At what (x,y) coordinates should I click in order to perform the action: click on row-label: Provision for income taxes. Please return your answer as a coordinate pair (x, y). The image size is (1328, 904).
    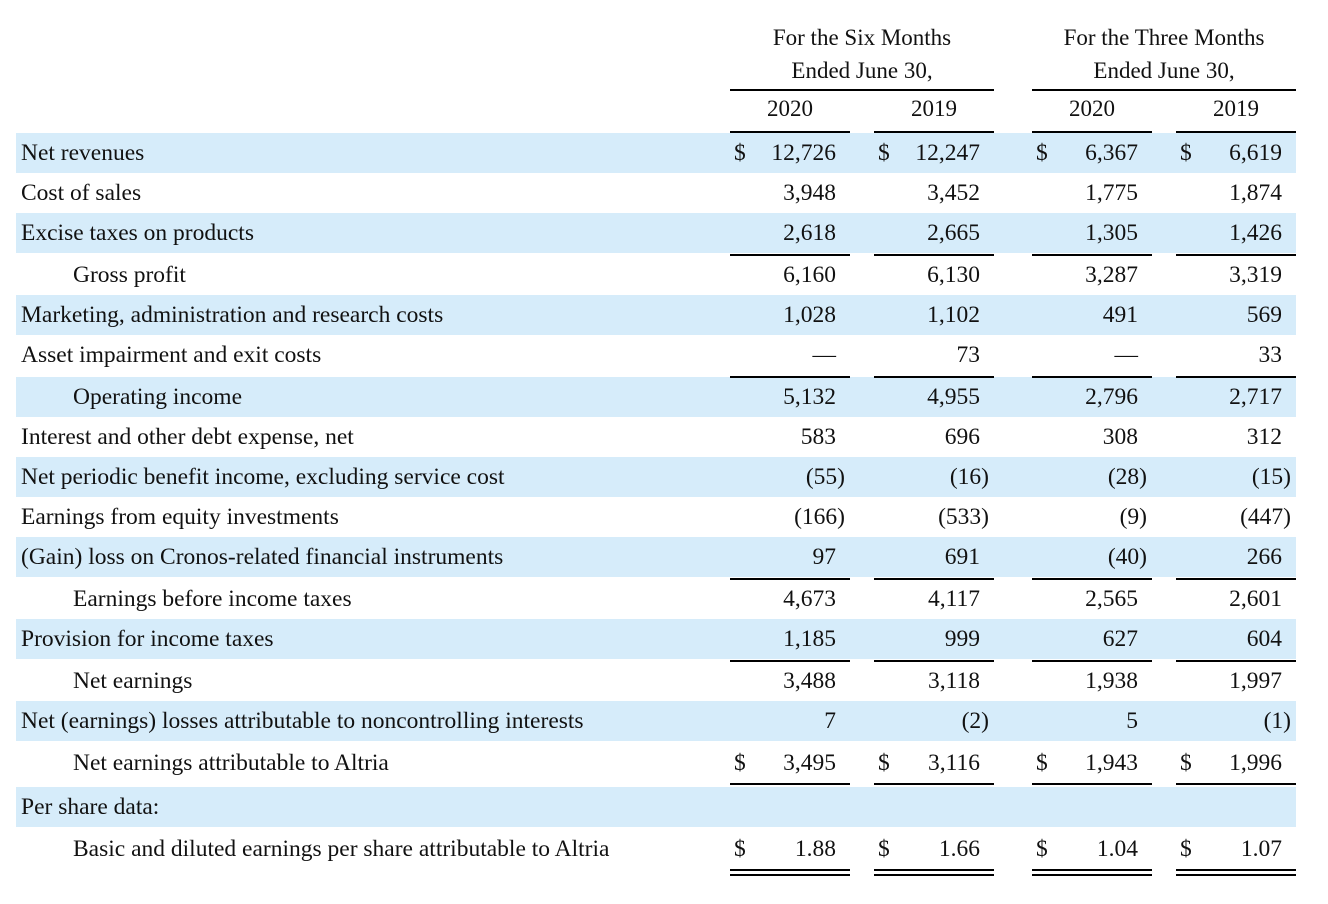
    Looking at the image, I should click on (147, 639).